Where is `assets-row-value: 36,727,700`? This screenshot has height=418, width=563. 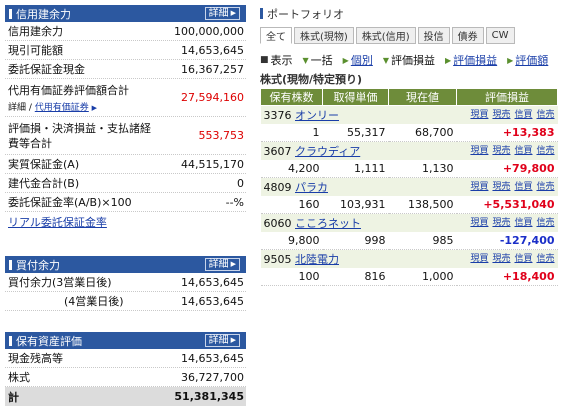
assets-row-value: 36,727,700 is located at coordinates (212, 377).